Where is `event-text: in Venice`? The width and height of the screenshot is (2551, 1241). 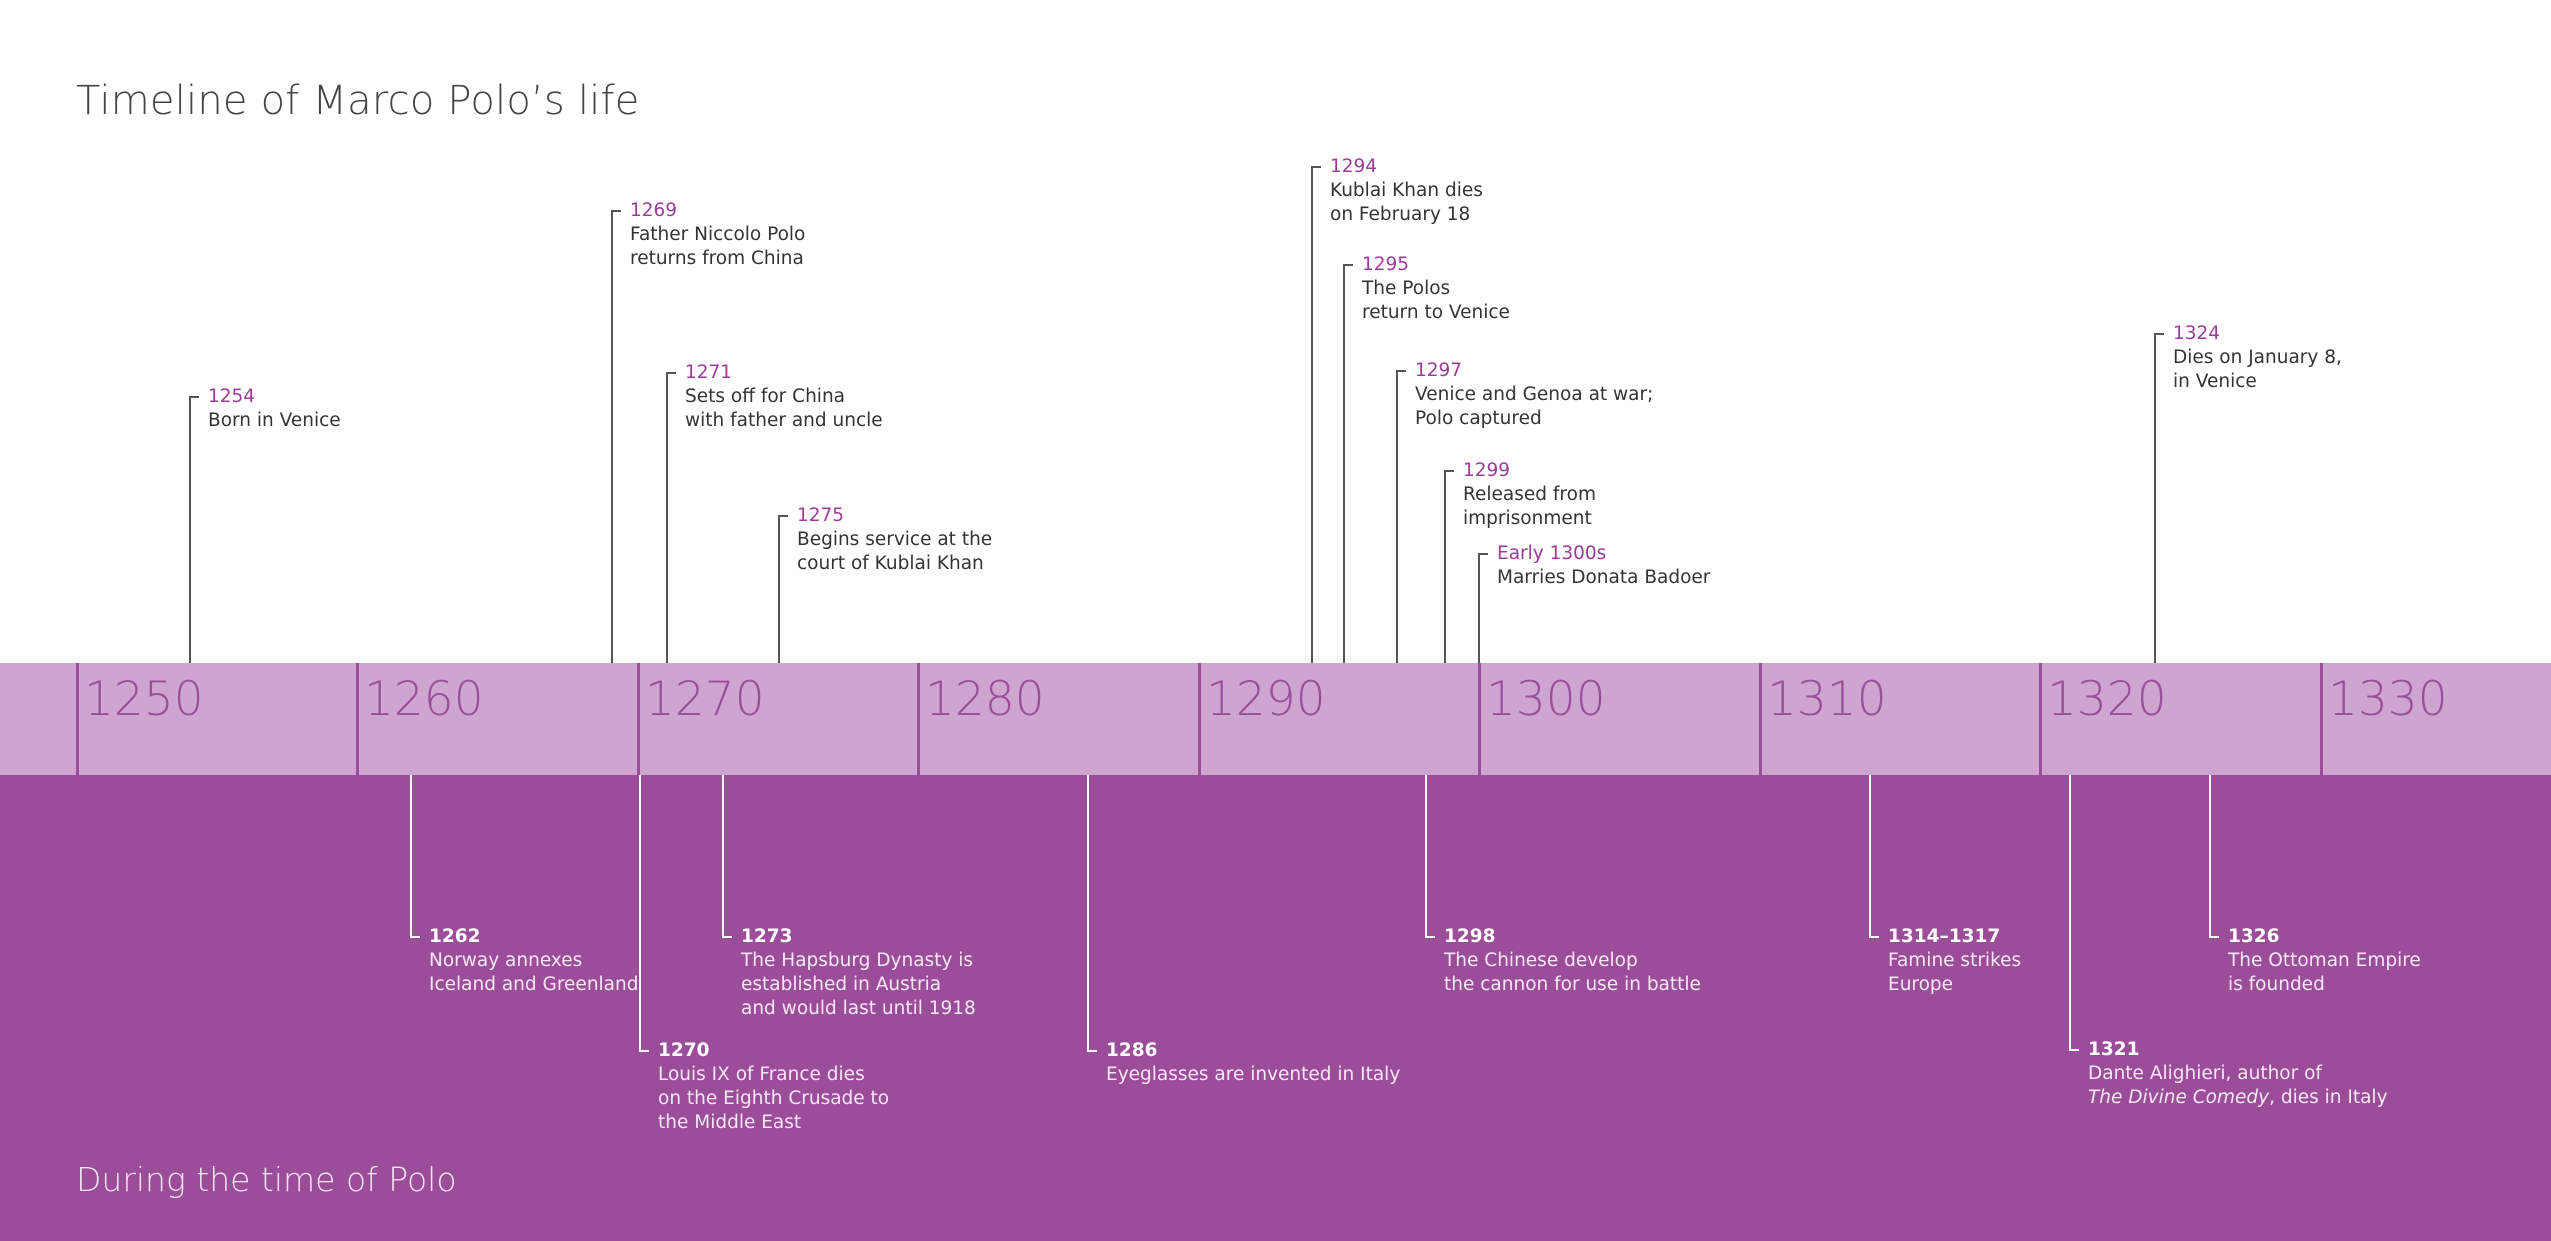 event-text: in Venice is located at coordinates (2215, 381).